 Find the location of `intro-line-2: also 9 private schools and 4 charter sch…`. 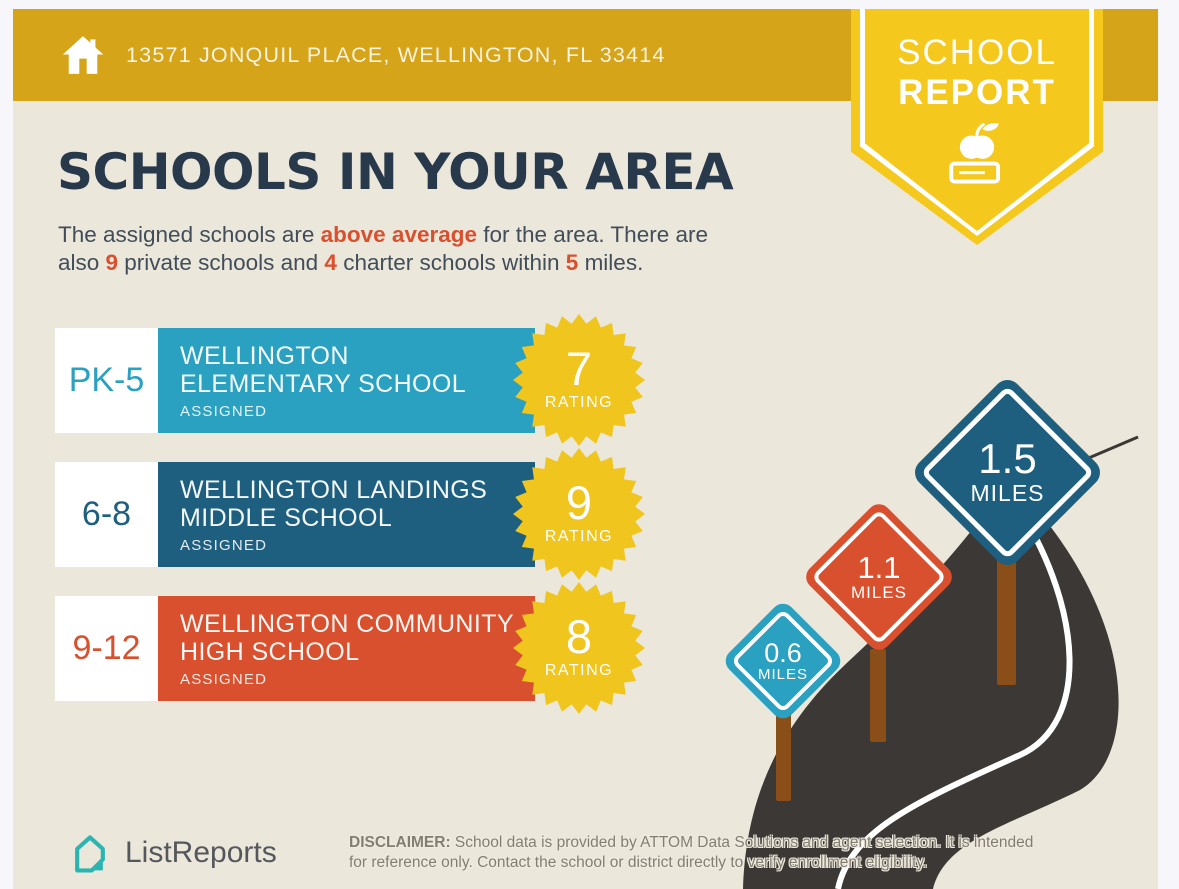

intro-line-2: also 9 private schools and 4 charter sch… is located at coordinates (351, 262).